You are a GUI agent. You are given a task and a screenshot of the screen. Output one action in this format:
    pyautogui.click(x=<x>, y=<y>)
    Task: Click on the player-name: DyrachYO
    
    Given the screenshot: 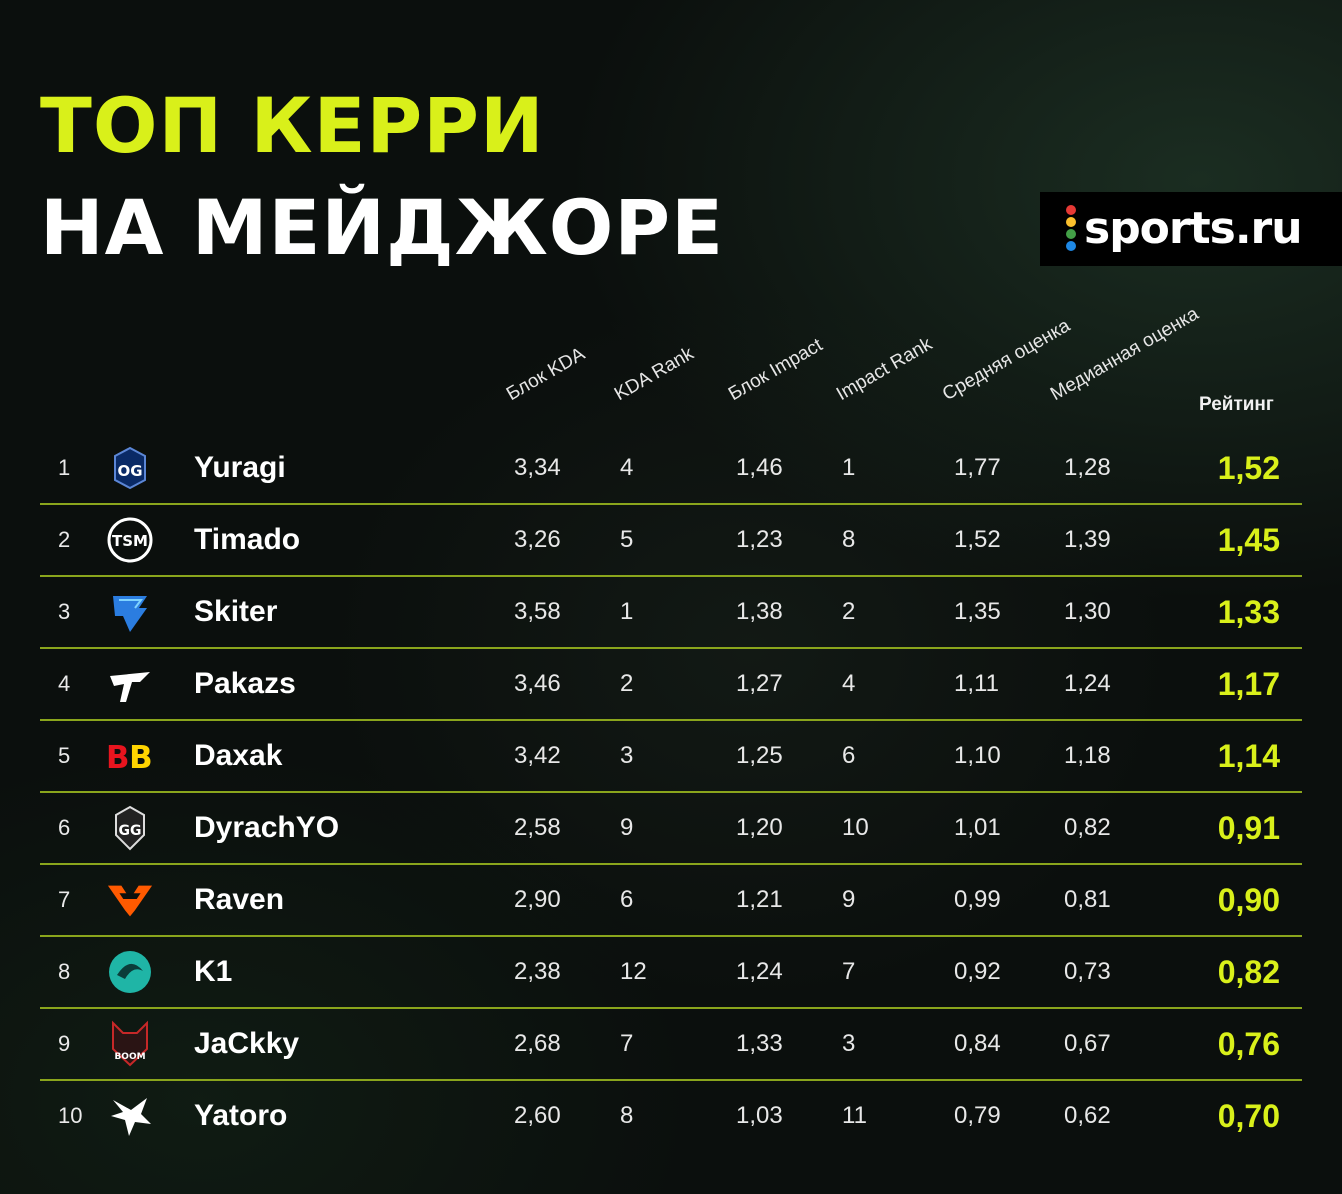 What is the action you would take?
    pyautogui.click(x=267, y=827)
    